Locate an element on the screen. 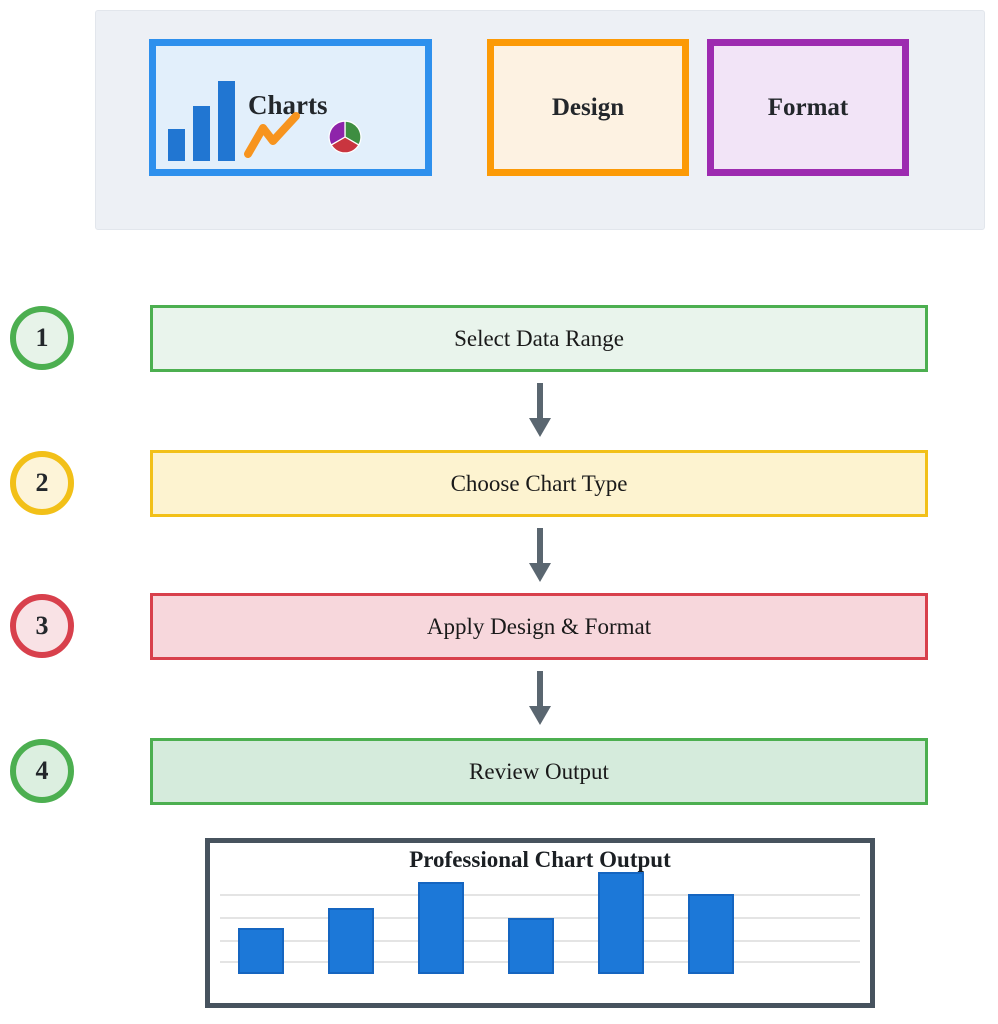 This screenshot has height=1024, width=998. step-number-badge: 2 is located at coordinates (42, 483).